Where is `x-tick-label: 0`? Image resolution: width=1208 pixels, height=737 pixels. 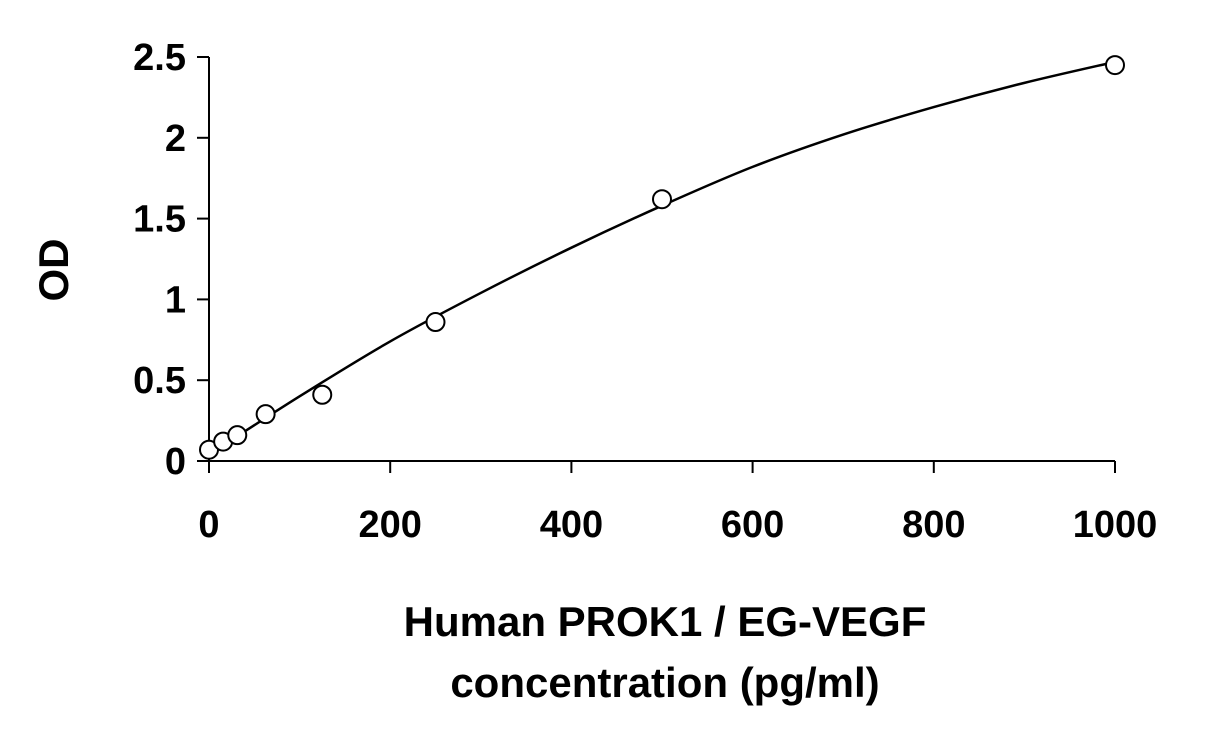
x-tick-label: 0 is located at coordinates (208, 525).